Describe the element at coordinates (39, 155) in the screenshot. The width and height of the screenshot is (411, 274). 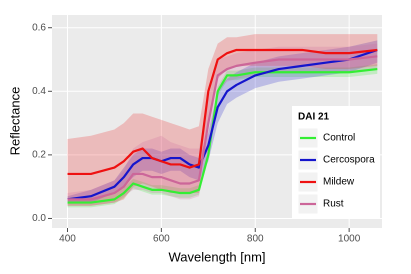
I see `y-tick-label: 0.2` at that location.